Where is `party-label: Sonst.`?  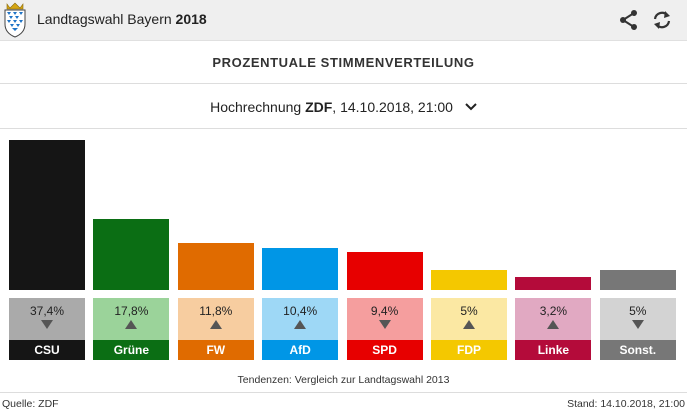 party-label: Sonst. is located at coordinates (637, 350).